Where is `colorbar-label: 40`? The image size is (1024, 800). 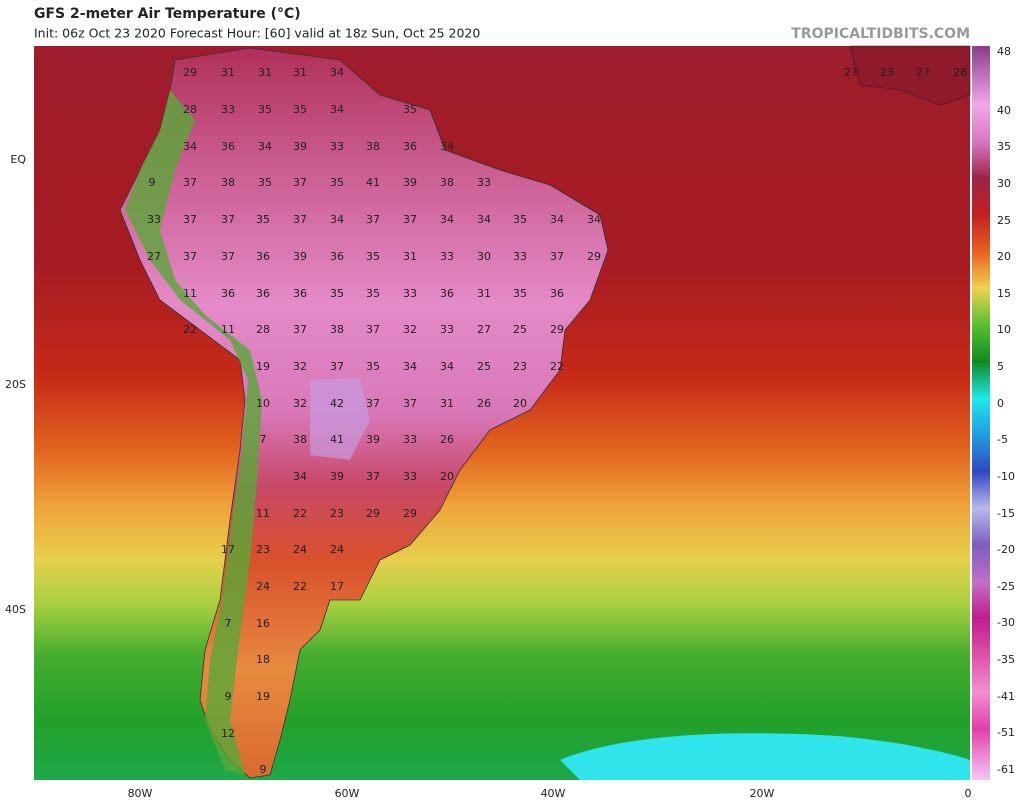 colorbar-label: 40 is located at coordinates (1004, 110).